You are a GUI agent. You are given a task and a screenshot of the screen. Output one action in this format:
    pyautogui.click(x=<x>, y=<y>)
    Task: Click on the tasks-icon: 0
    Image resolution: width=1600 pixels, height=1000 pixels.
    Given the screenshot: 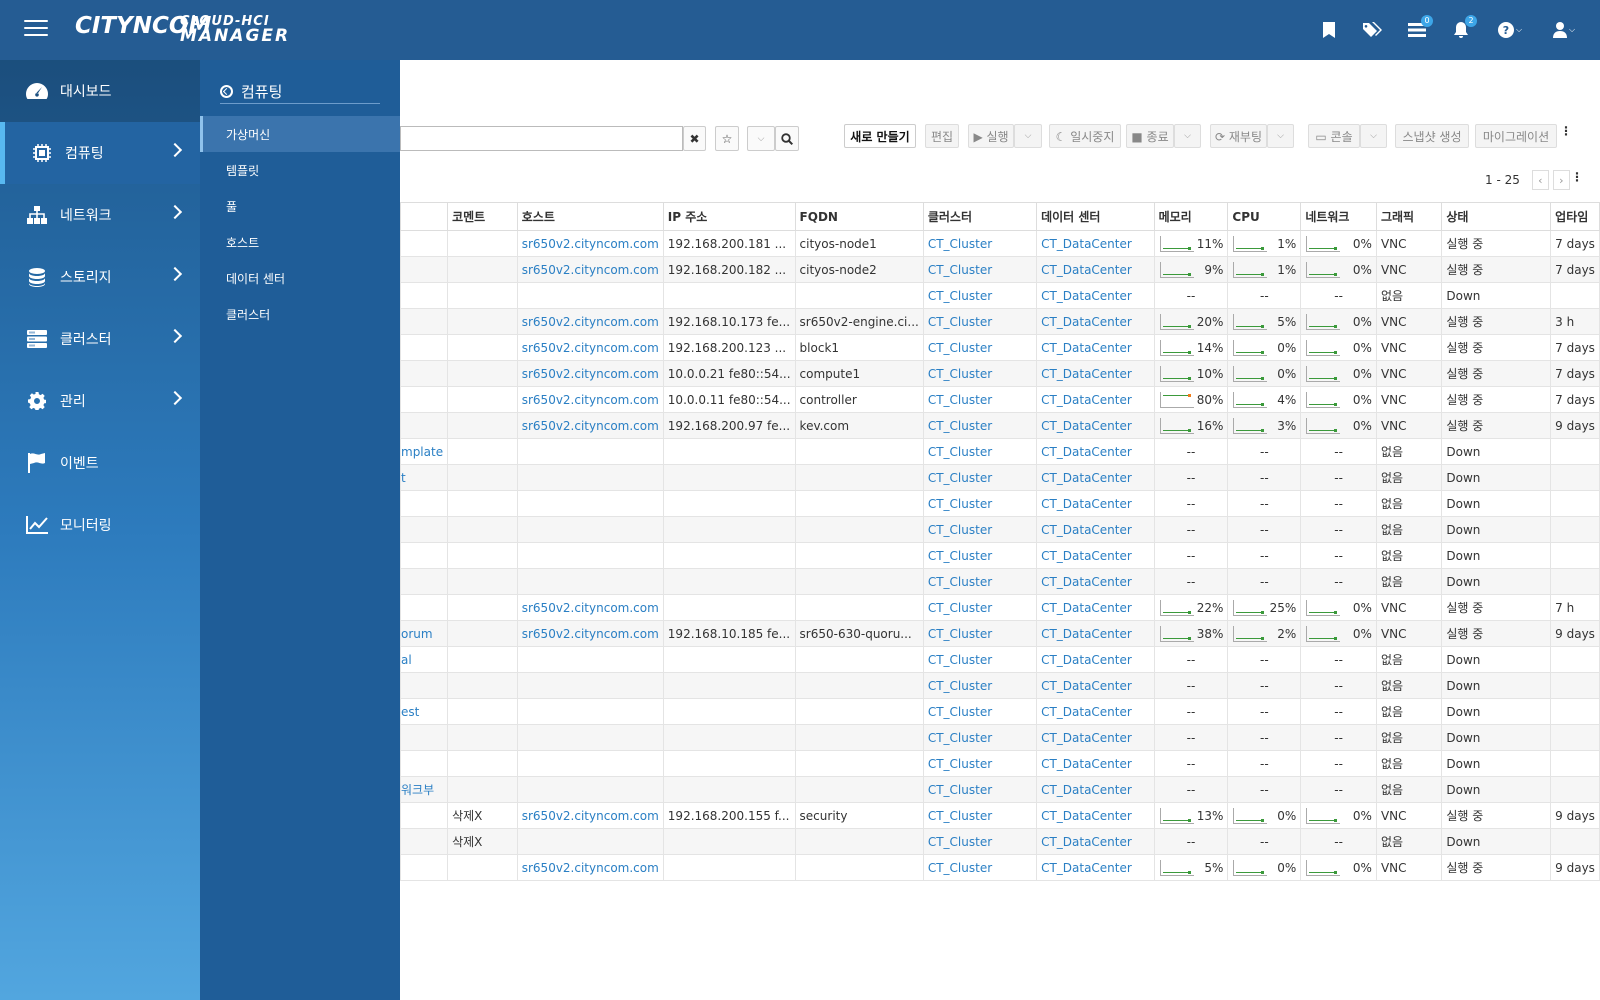 What is the action you would take?
    pyautogui.click(x=1419, y=28)
    